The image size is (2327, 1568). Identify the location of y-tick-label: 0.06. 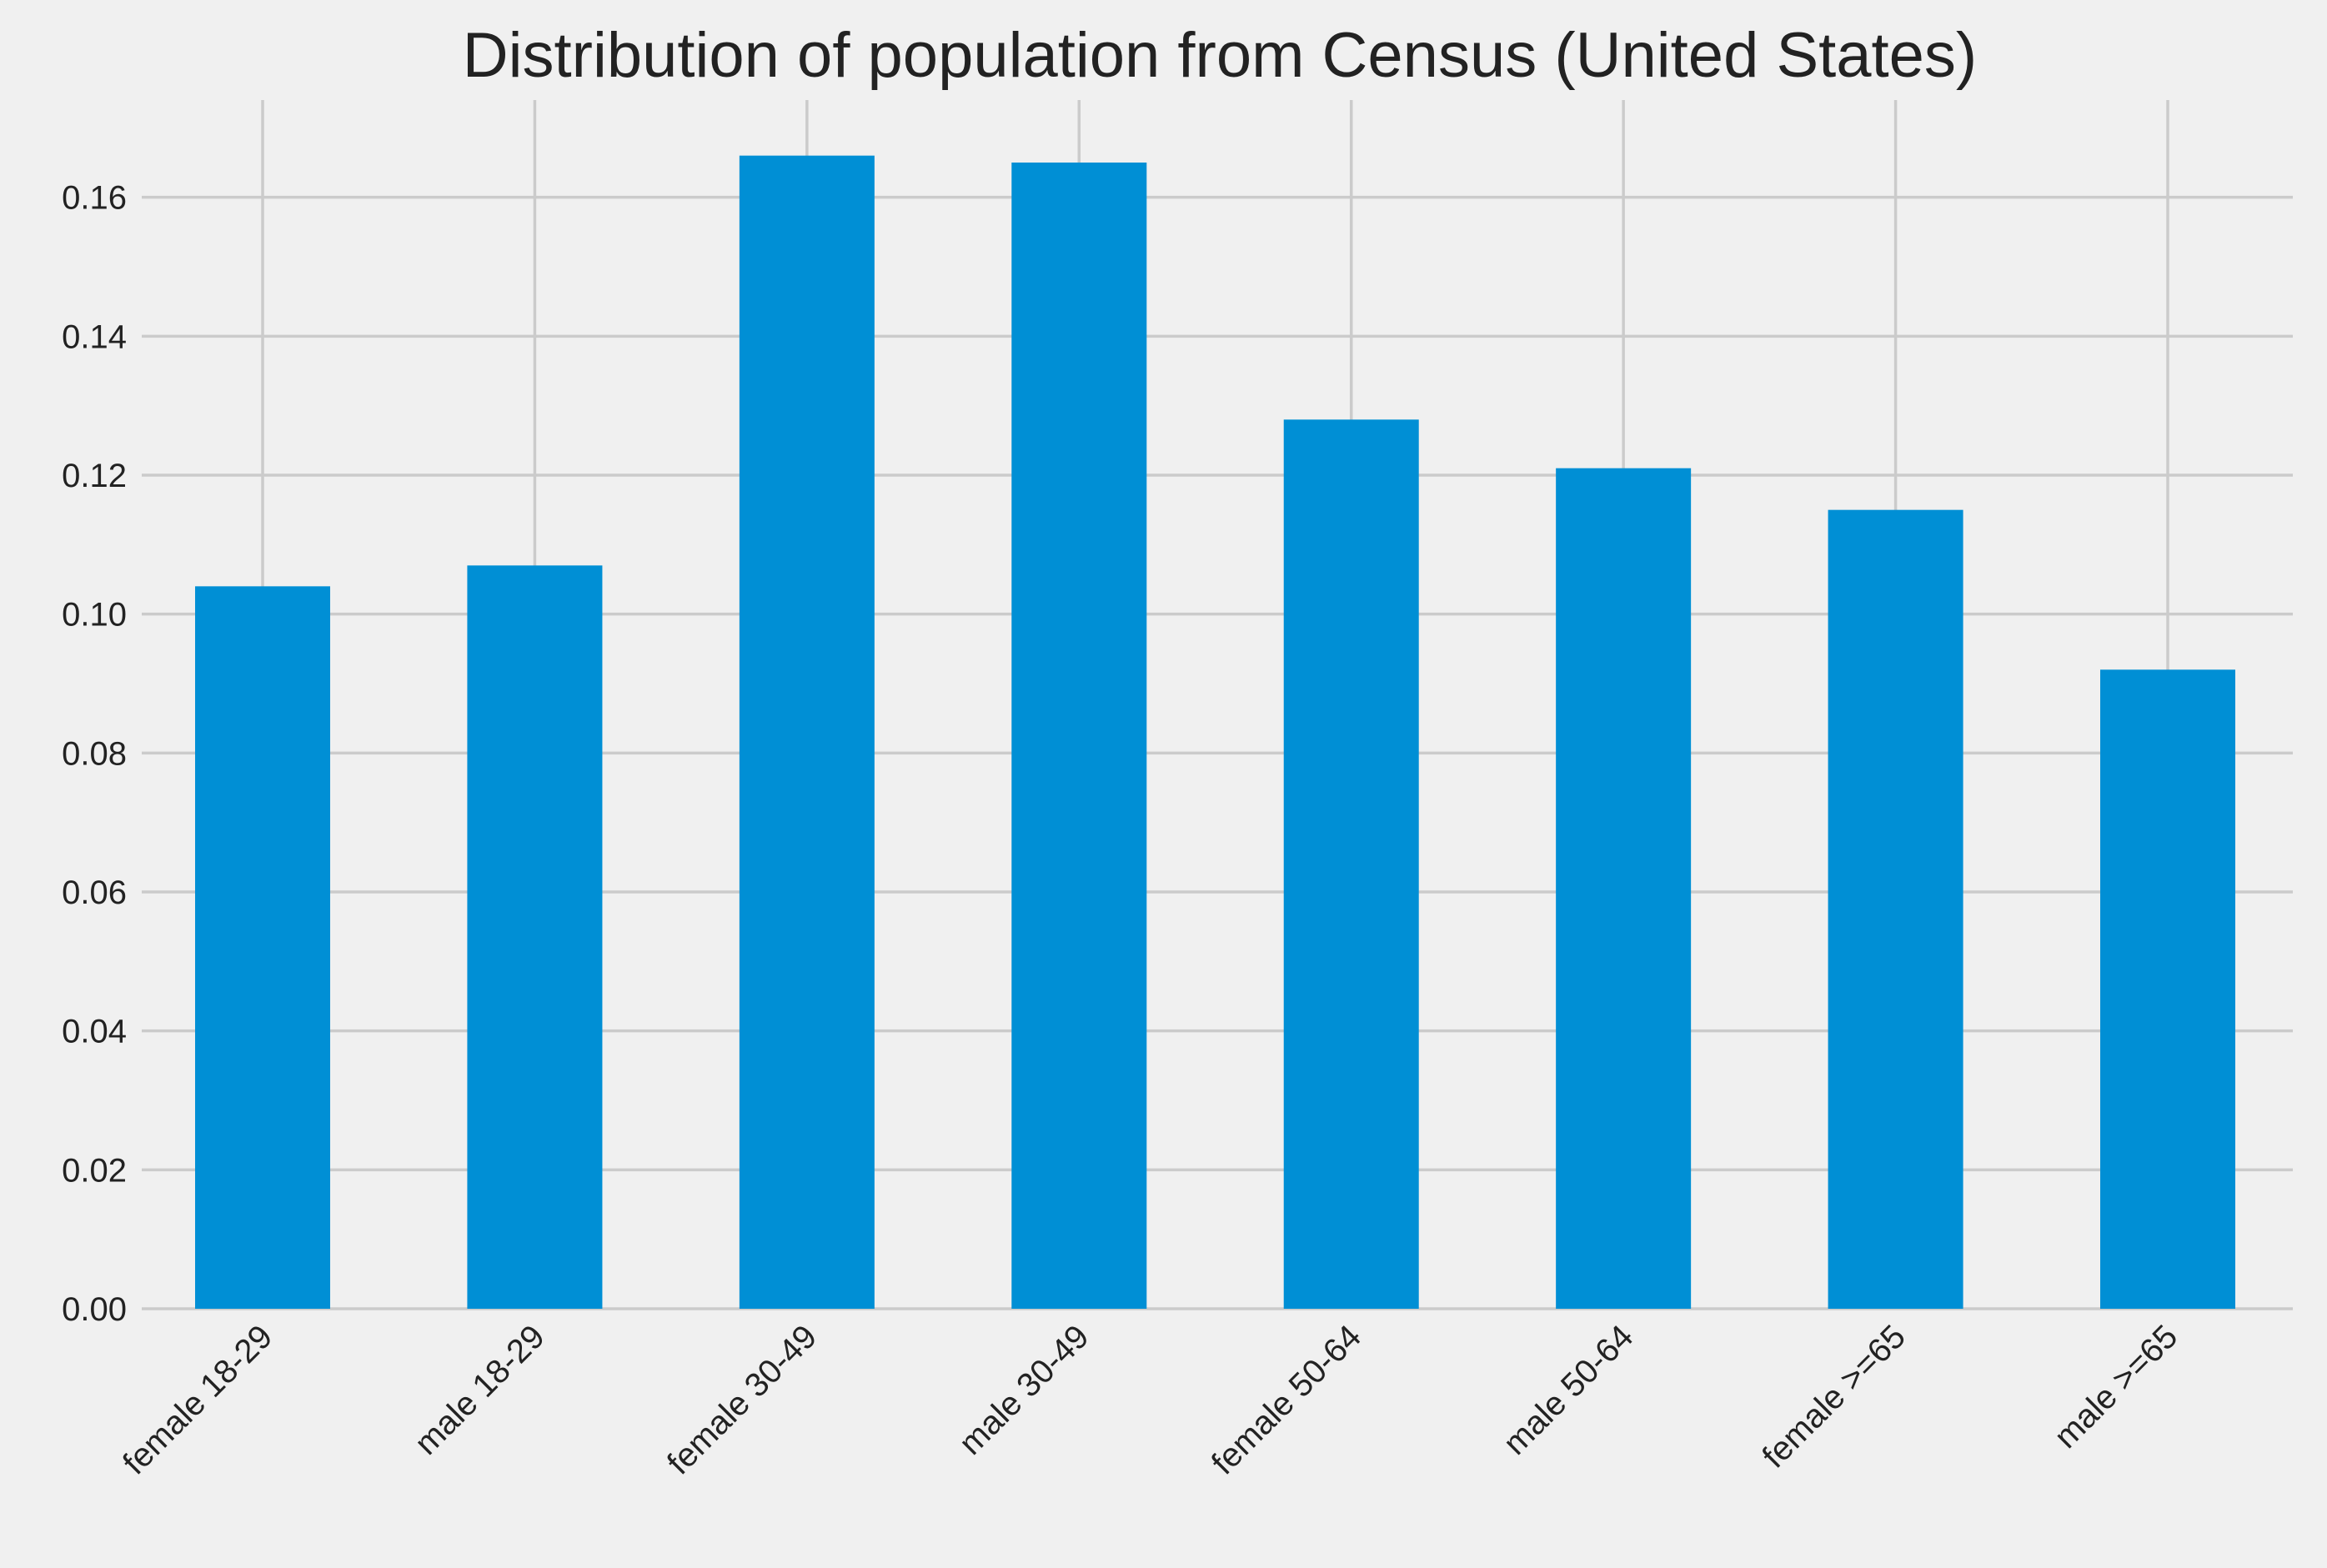
(94, 892).